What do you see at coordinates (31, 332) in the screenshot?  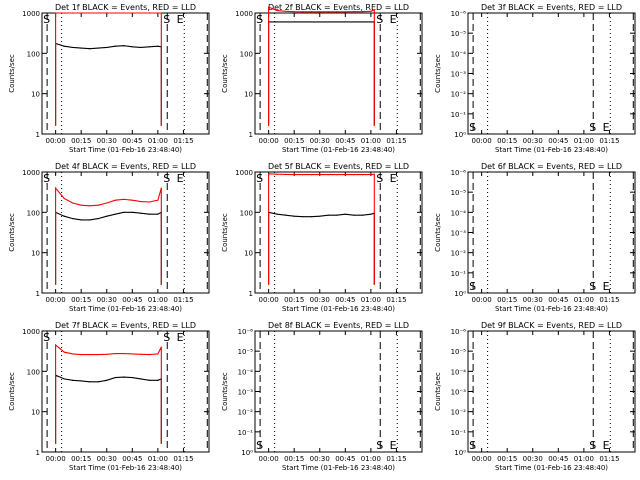 I see `y-tick-label: 1000` at bounding box center [31, 332].